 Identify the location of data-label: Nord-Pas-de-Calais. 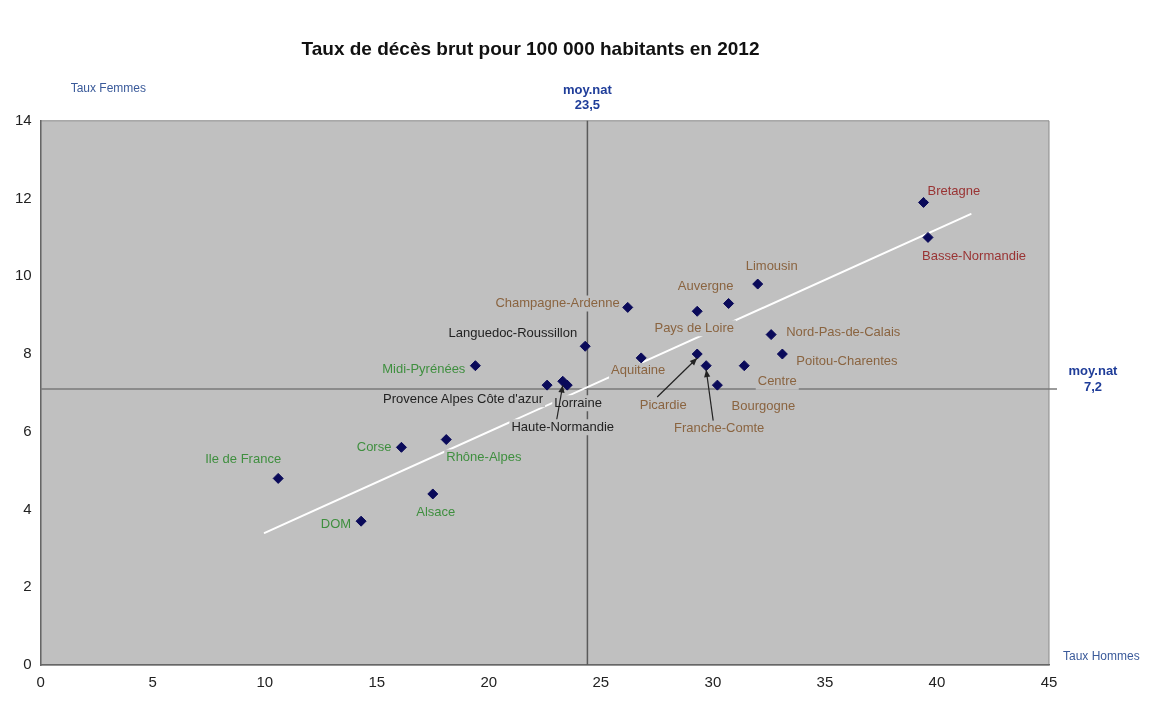
(843, 332).